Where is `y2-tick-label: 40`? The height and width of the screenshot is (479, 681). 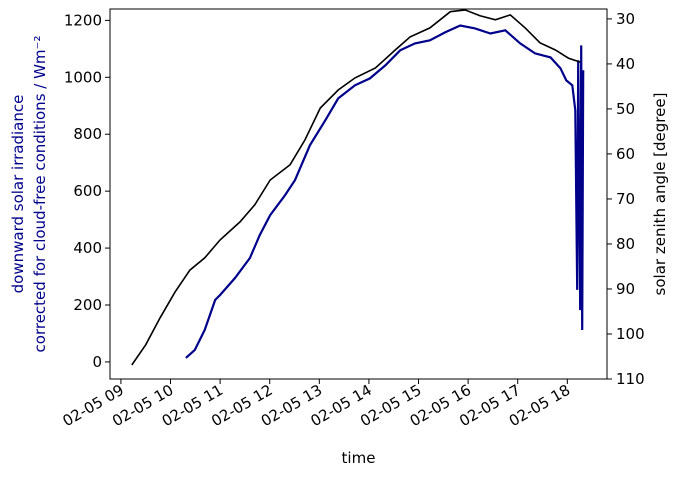
y2-tick-label: 40 is located at coordinates (625, 64).